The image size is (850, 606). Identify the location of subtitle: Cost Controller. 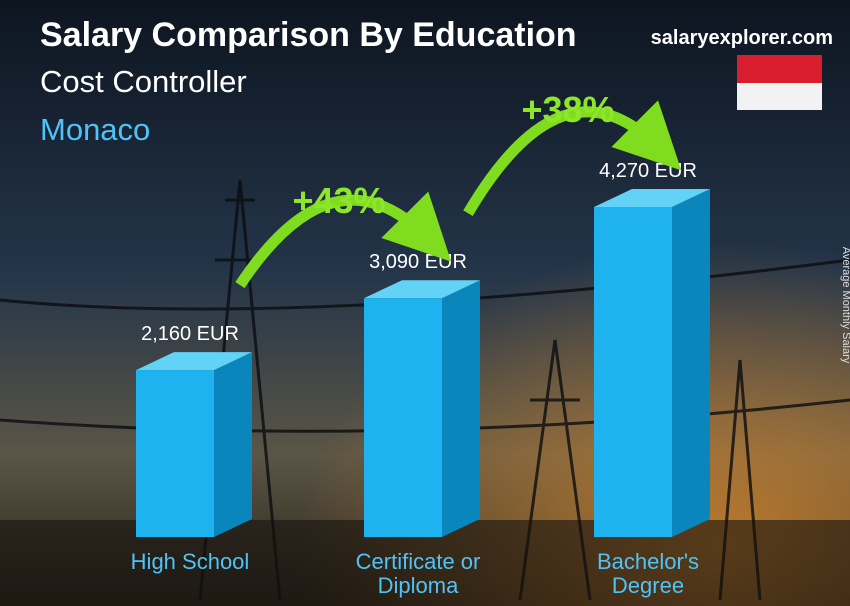
(143, 81).